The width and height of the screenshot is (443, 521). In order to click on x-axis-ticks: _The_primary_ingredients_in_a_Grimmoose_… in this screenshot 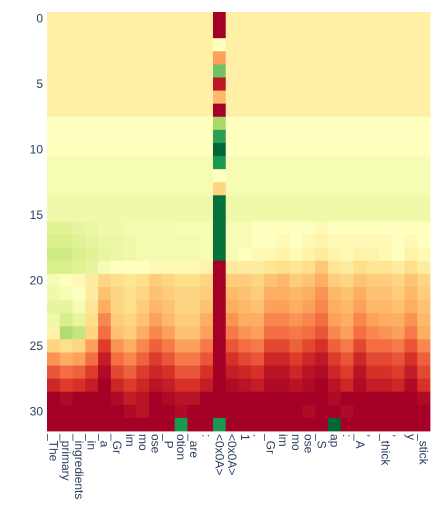, I will do `click(238, 466)`.